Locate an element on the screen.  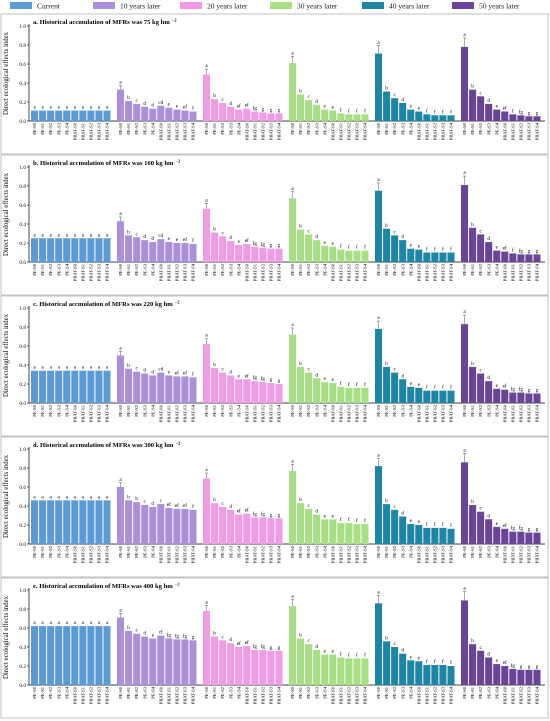
y-tick-label: 0.4 is located at coordinates (22, 648).